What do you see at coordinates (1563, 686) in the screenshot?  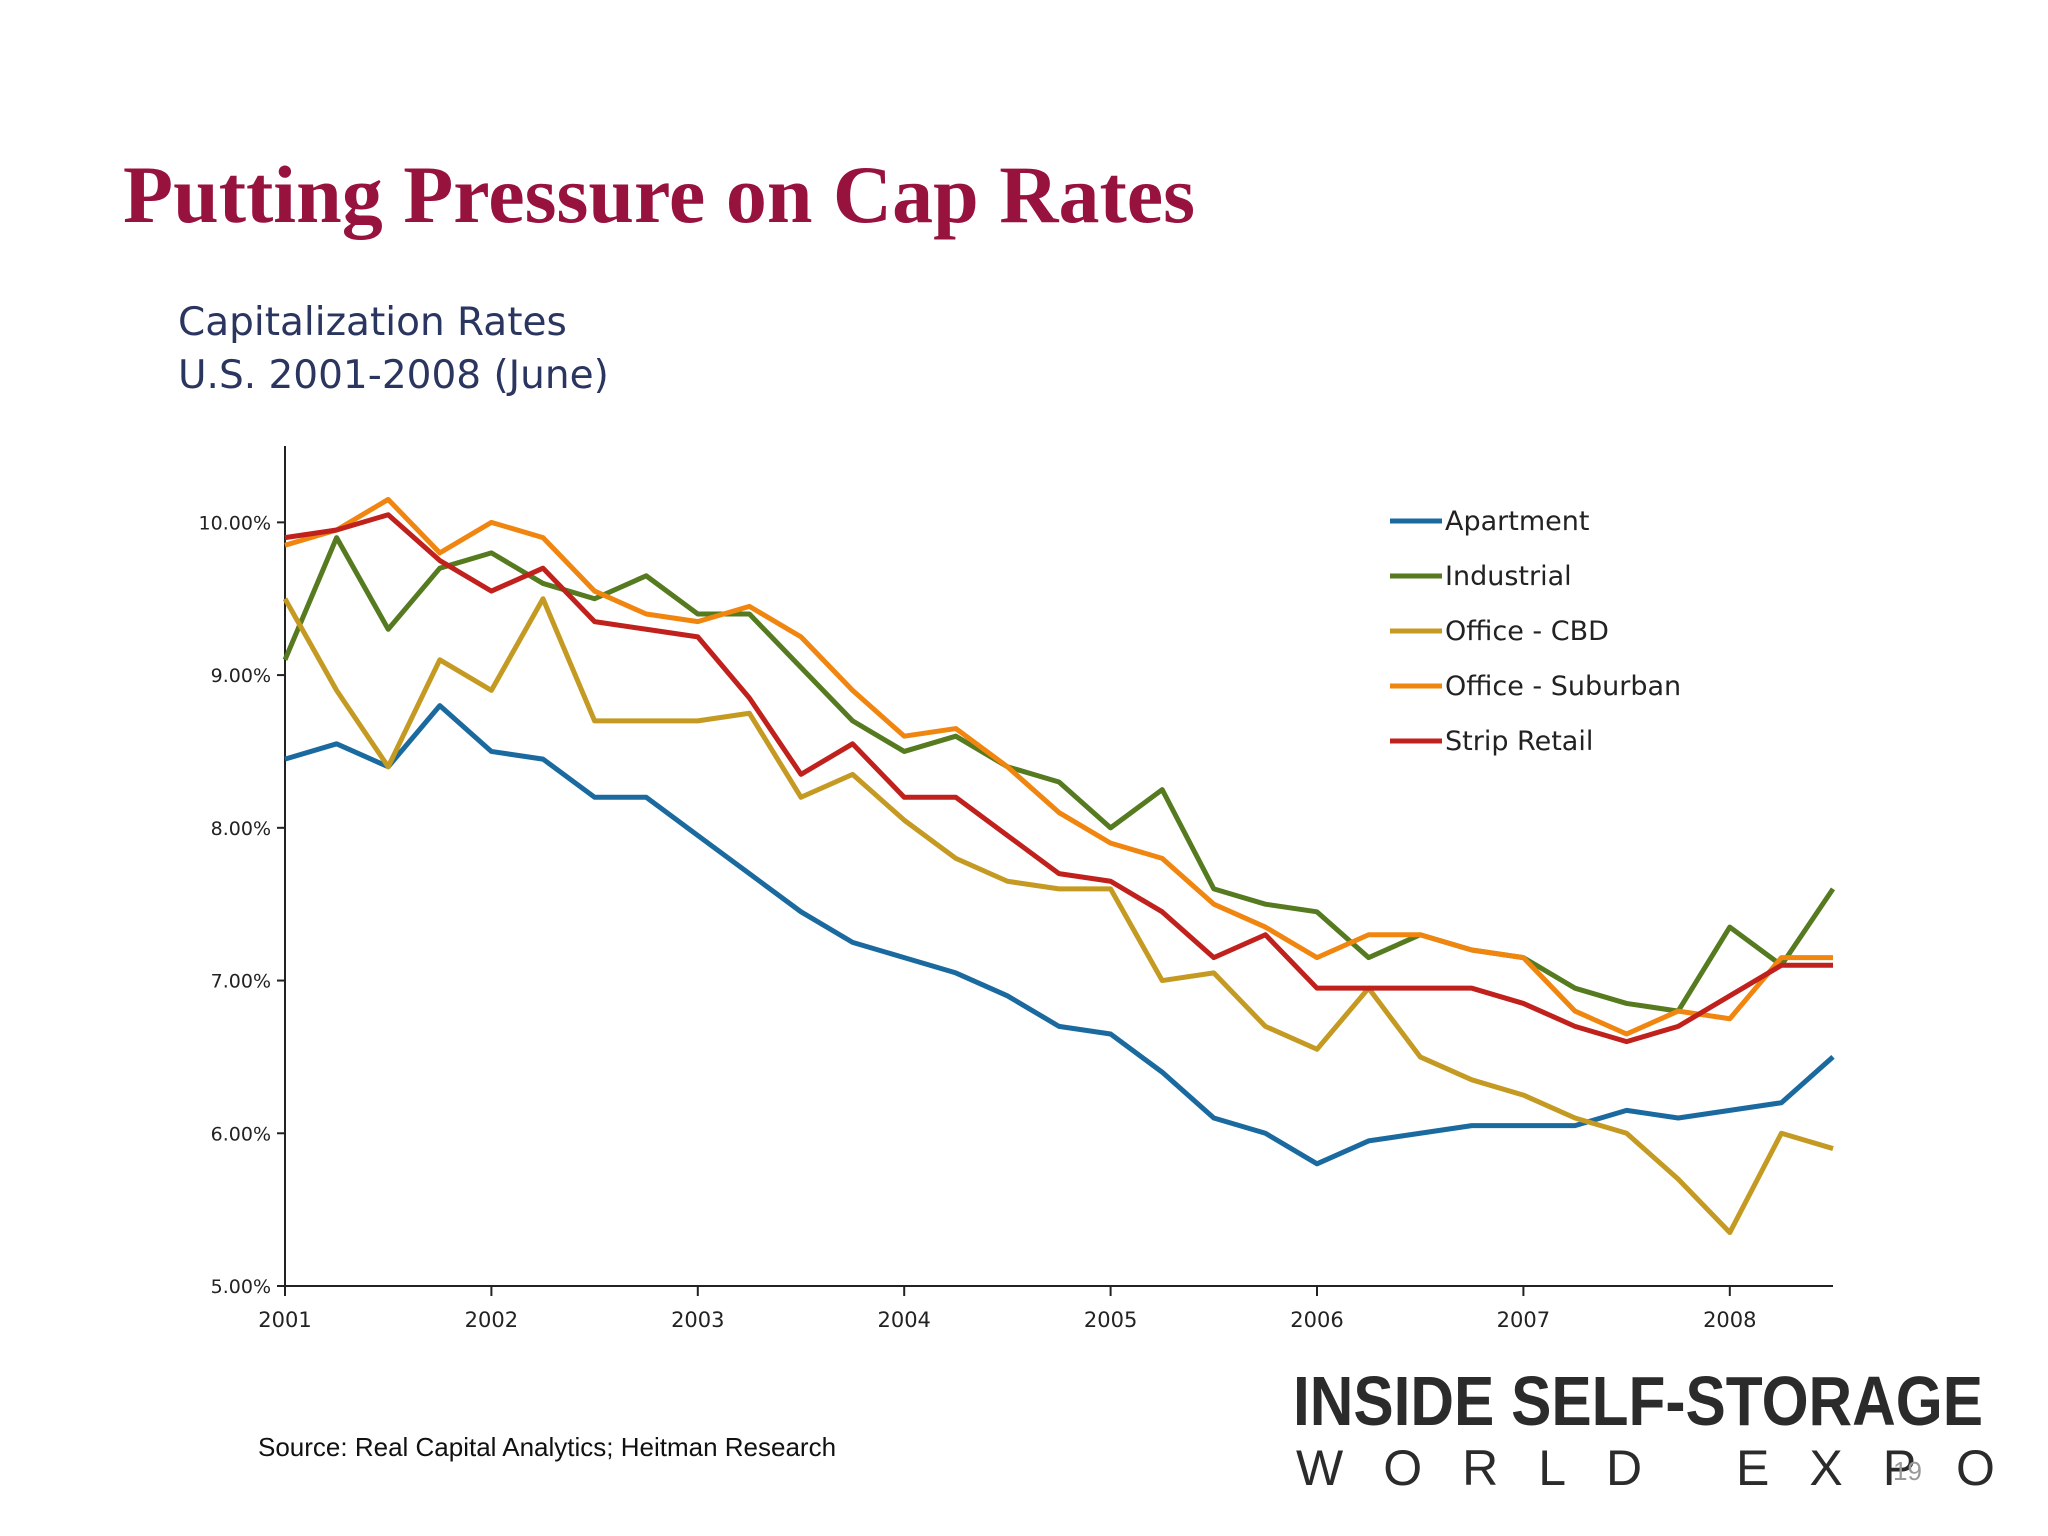 I see `legend-label: Office - Suburban` at bounding box center [1563, 686].